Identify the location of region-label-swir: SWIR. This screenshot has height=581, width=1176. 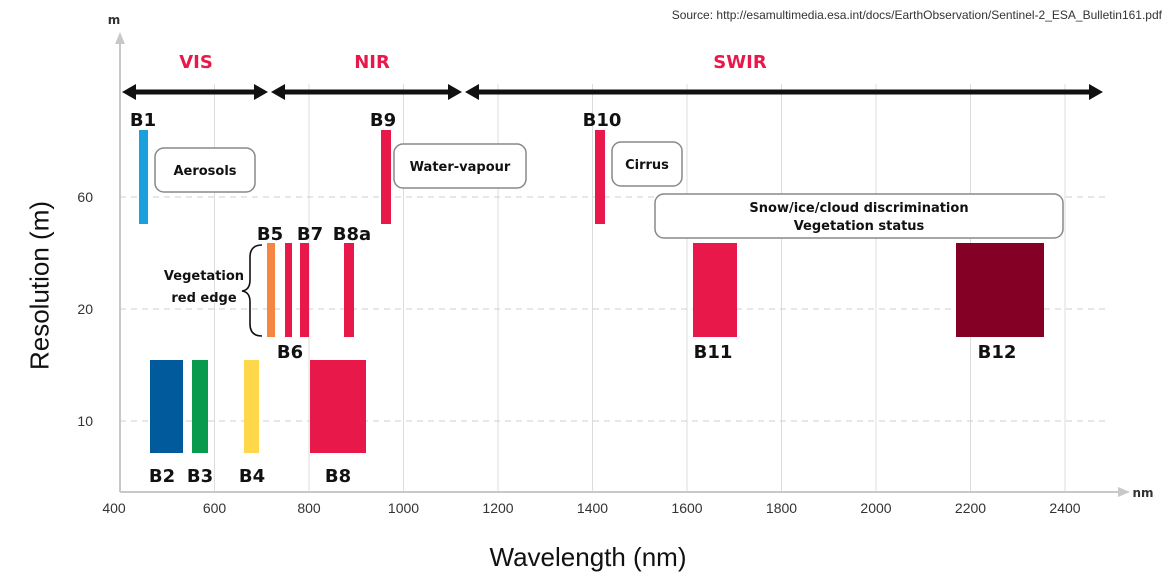
(740, 62).